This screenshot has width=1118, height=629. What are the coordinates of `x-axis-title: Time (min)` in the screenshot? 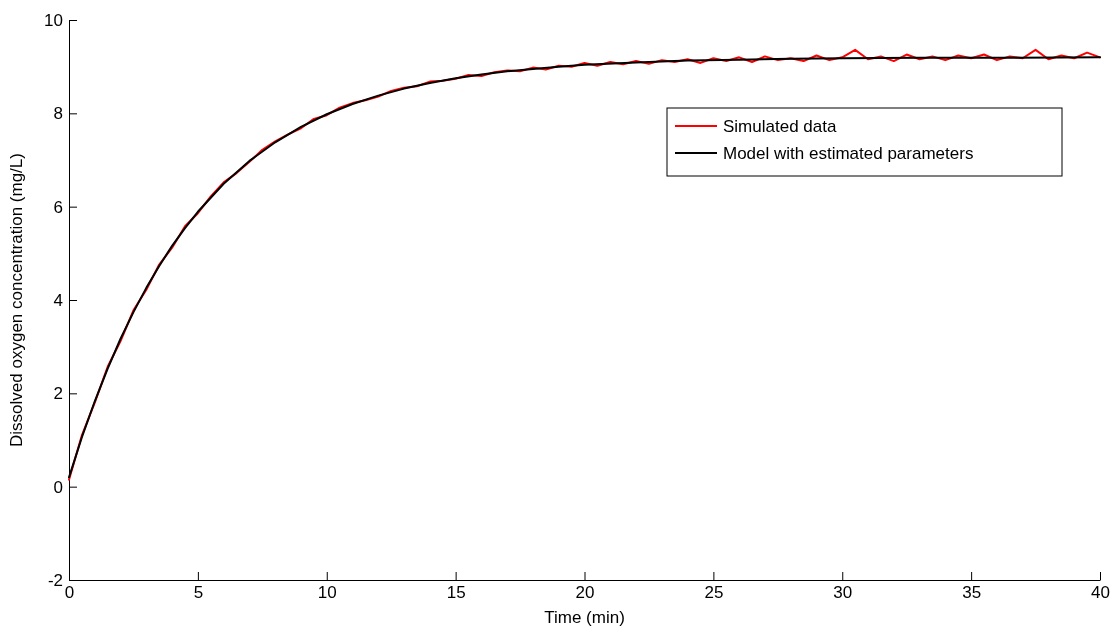 It's located at (584, 617).